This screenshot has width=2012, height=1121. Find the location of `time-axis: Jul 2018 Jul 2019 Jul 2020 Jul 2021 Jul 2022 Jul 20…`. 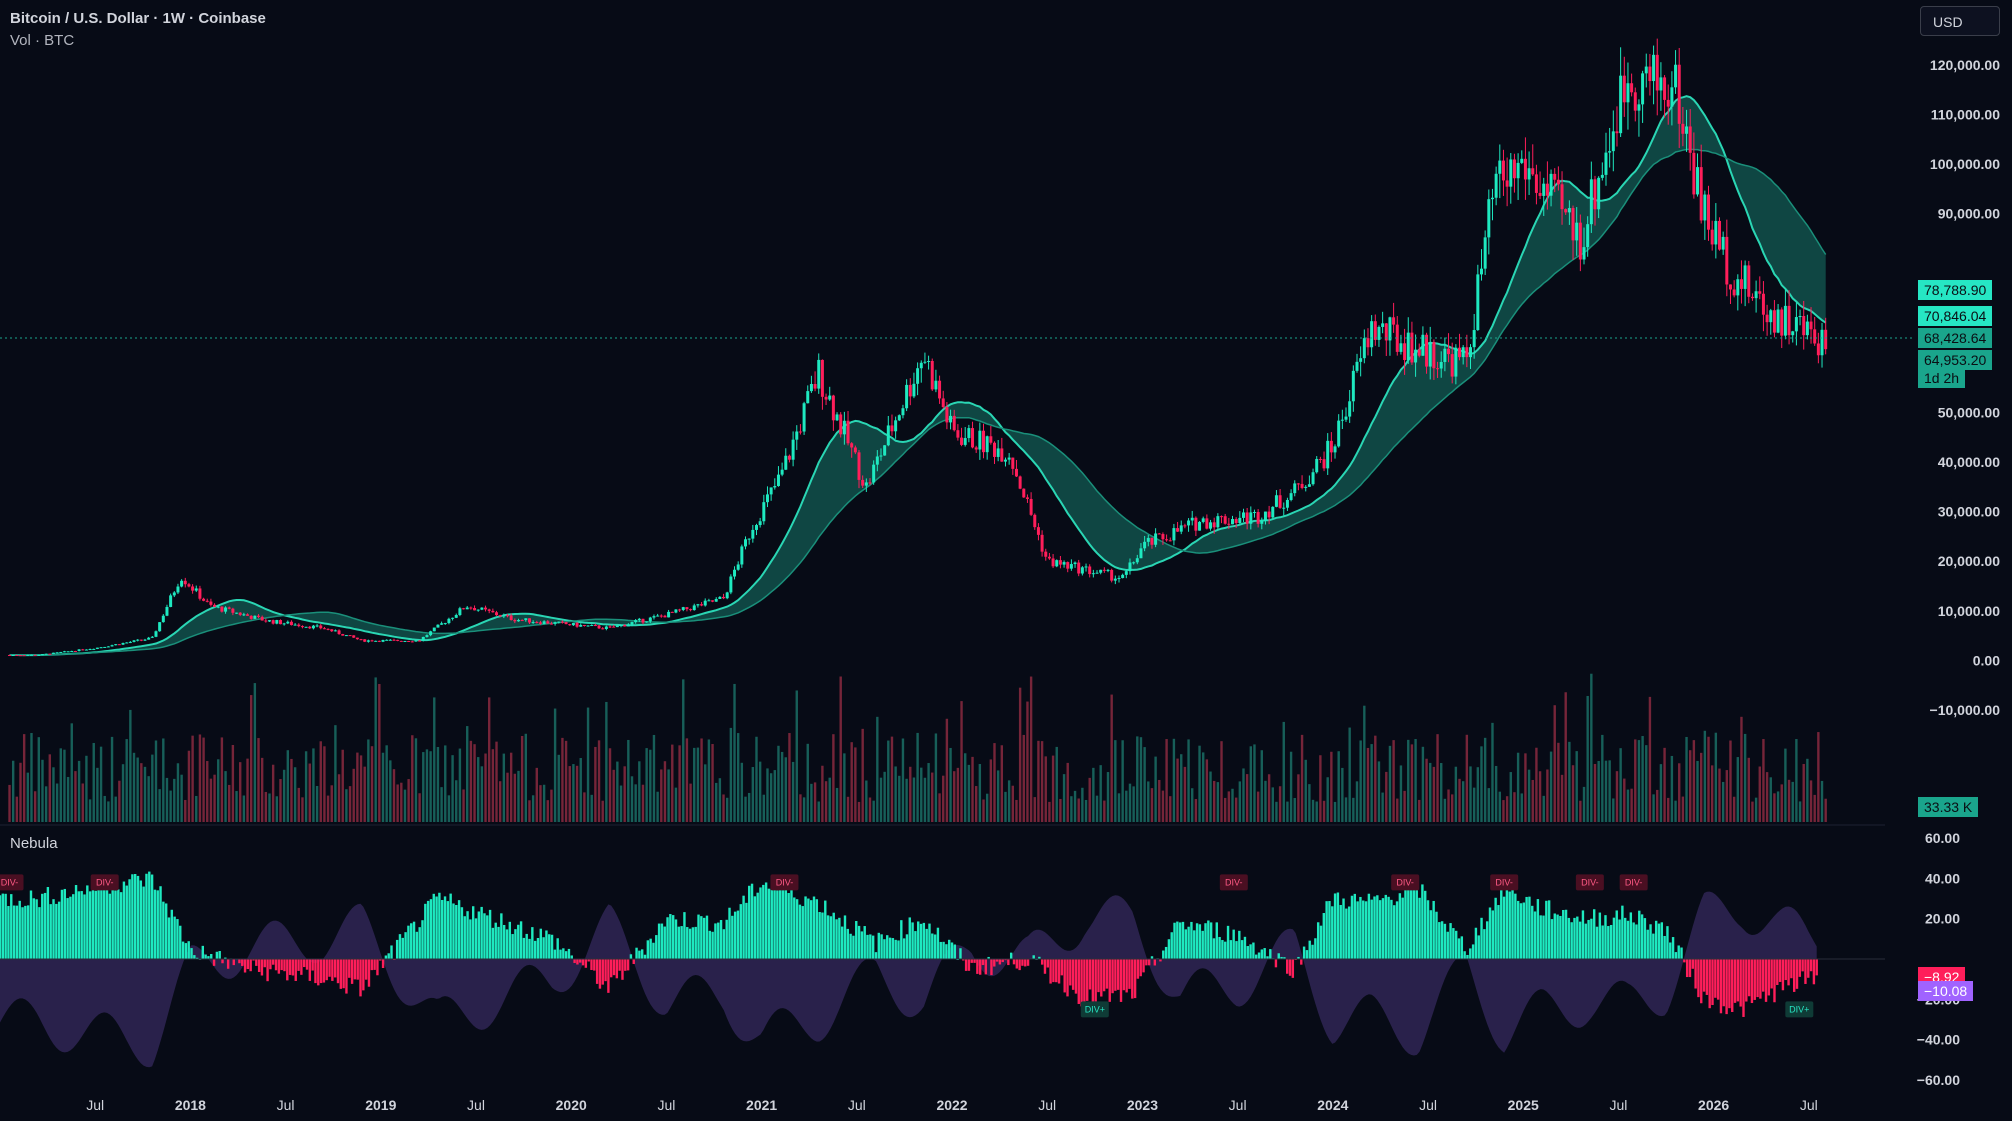

time-axis: Jul 2018 Jul 2019 Jul 2020 Jul 2021 Jul 2022 Jul 20… is located at coordinates (952, 1105).